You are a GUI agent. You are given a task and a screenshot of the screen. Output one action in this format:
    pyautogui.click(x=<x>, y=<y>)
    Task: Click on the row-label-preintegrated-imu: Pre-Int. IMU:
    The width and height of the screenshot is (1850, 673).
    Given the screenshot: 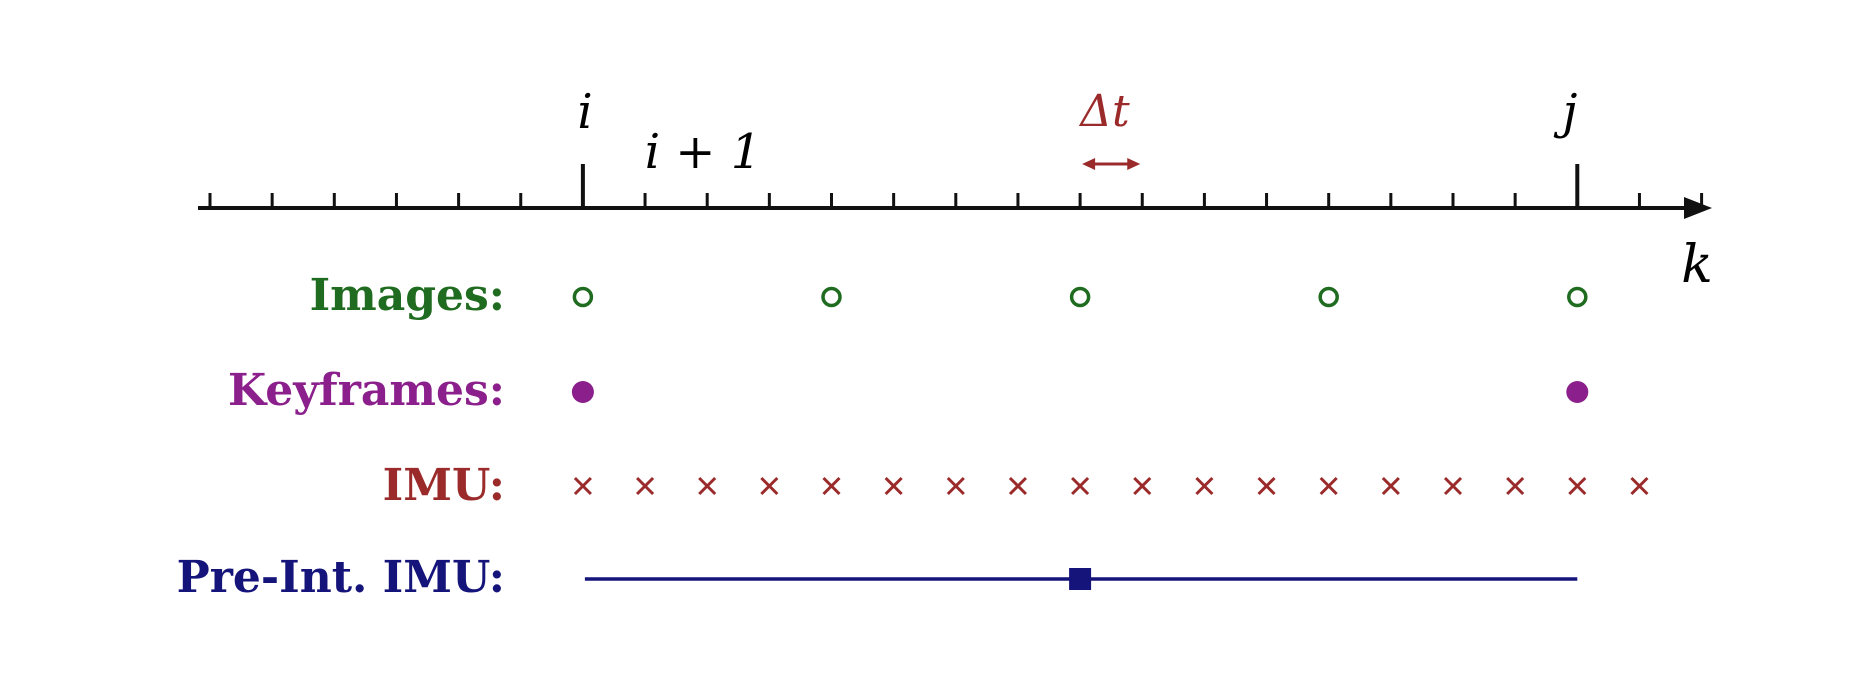 What is the action you would take?
    pyautogui.click(x=341, y=577)
    